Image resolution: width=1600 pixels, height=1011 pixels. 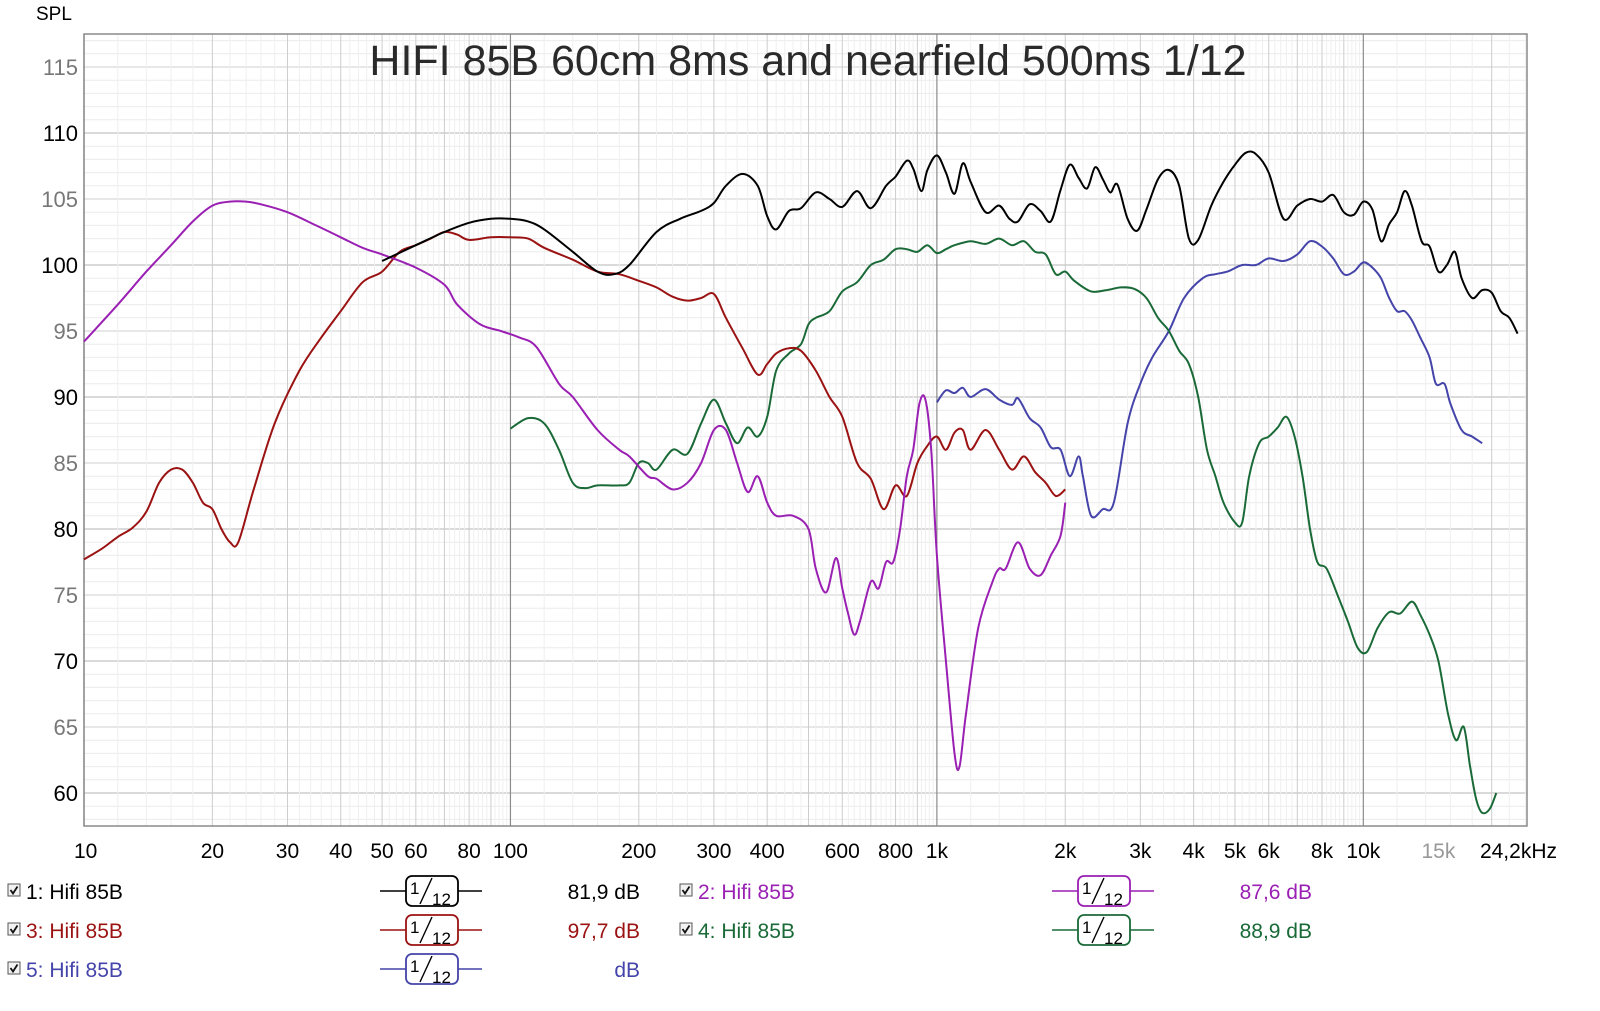 What do you see at coordinates (638, 851) in the screenshot?
I see `x-tick-label: 200` at bounding box center [638, 851].